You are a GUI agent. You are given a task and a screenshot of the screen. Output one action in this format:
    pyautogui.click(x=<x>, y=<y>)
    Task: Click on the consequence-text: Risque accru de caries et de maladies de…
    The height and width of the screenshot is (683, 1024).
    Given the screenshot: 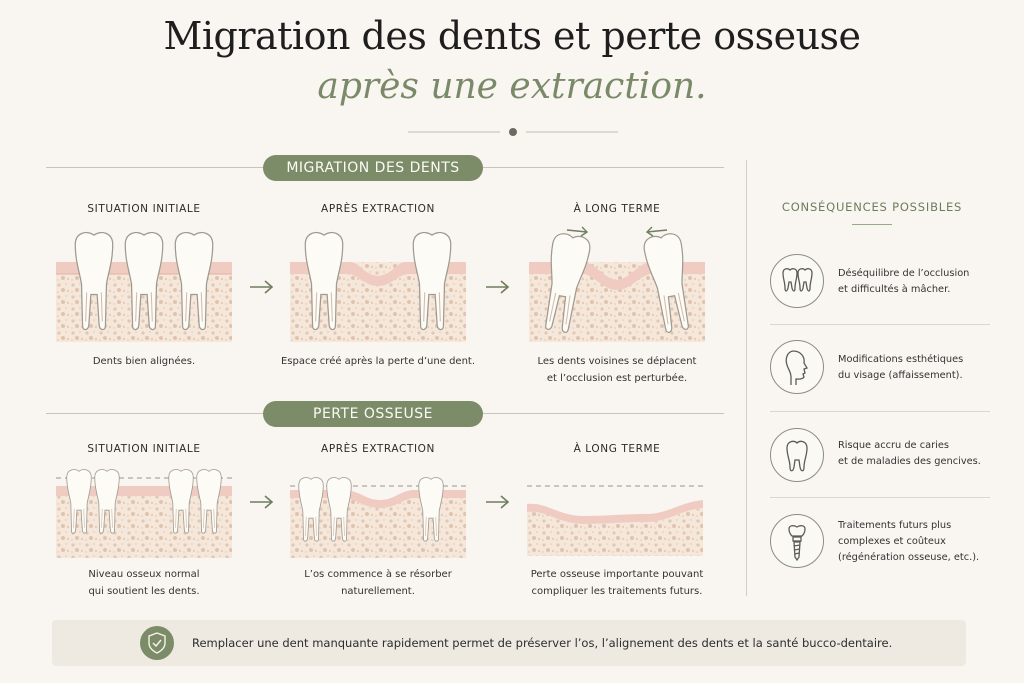 What is the action you would take?
    pyautogui.click(x=915, y=454)
    